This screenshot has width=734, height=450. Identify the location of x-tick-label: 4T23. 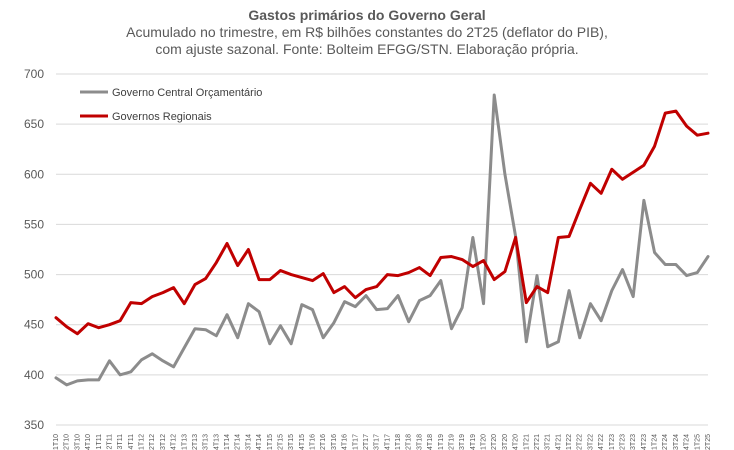
(644, 442).